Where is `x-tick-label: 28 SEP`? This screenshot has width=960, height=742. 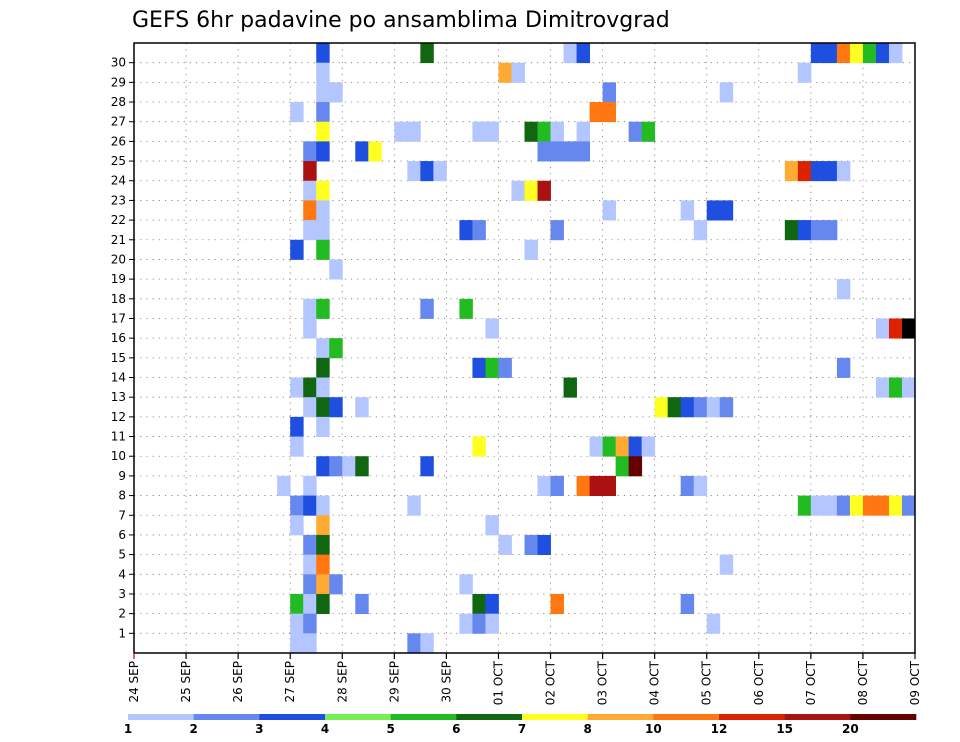 x-tick-label: 28 SEP is located at coordinates (342, 682).